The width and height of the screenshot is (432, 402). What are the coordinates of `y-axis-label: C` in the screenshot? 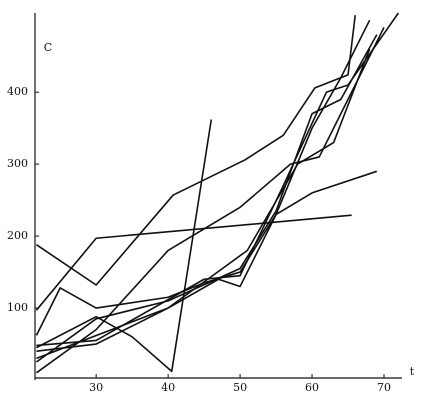 It's located at (48, 47).